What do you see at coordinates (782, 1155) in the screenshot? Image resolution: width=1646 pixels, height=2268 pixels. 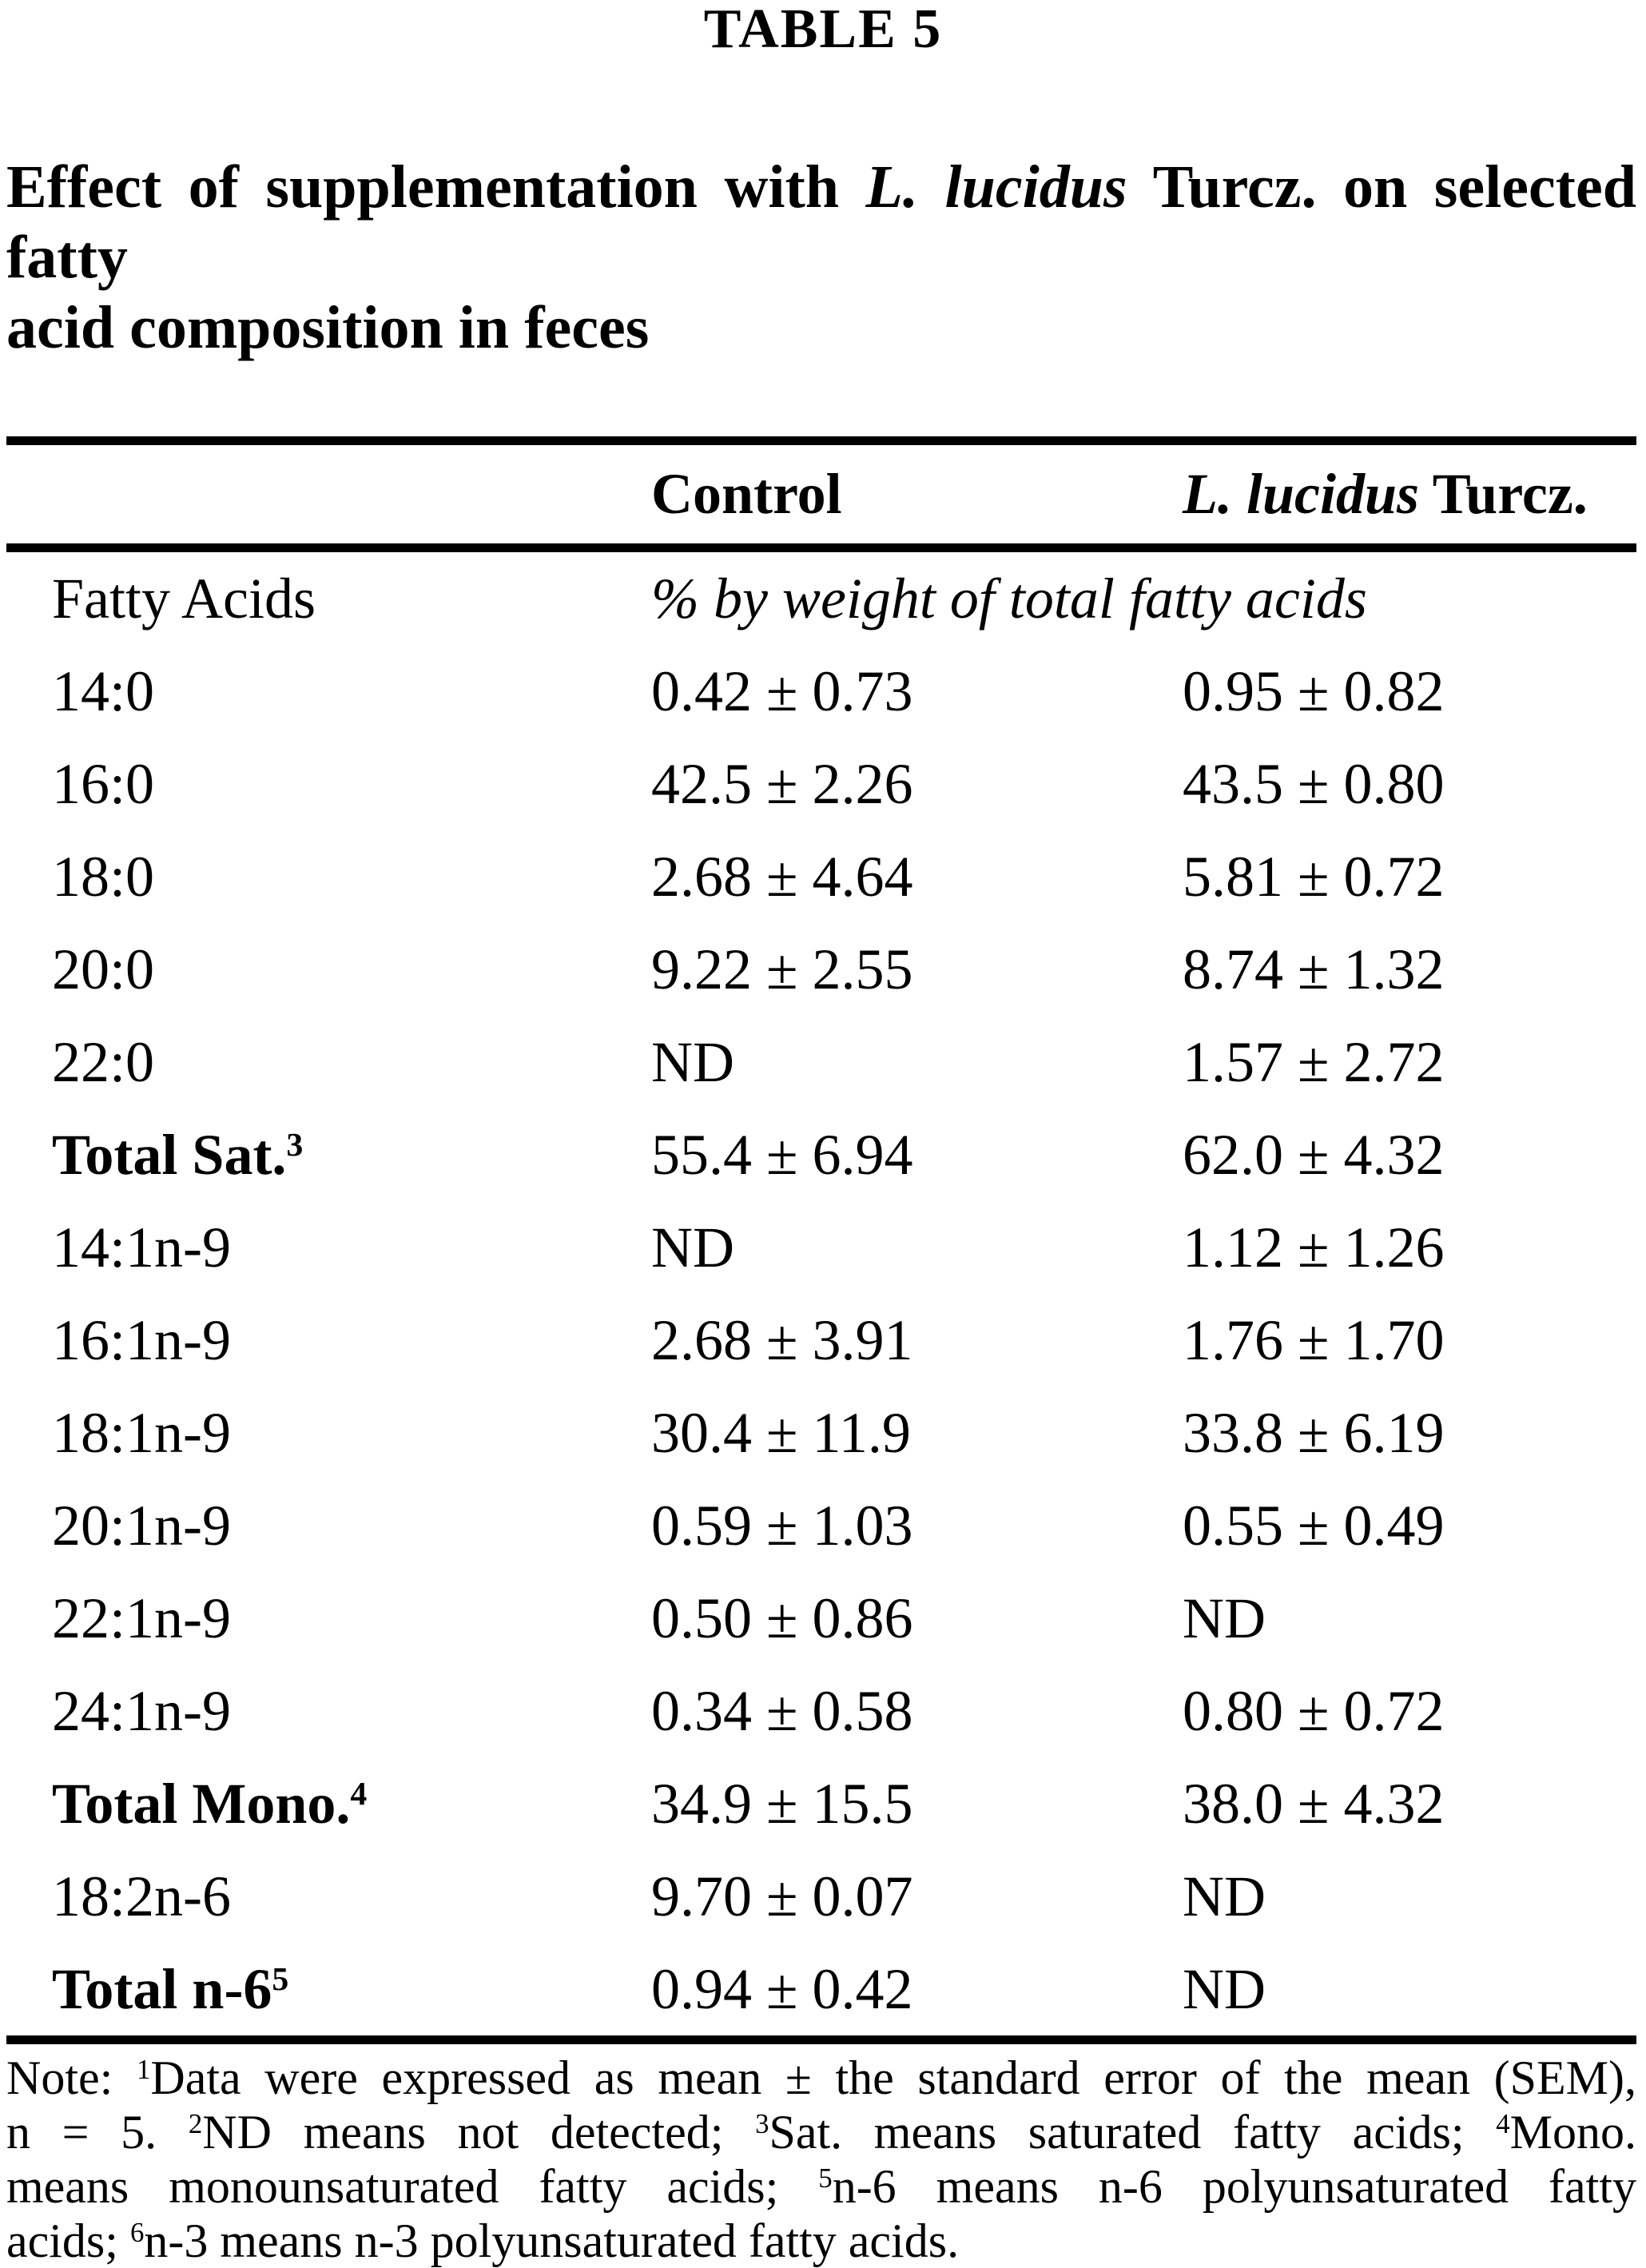 I see `control-value: 55.4 ± 6.94` at bounding box center [782, 1155].